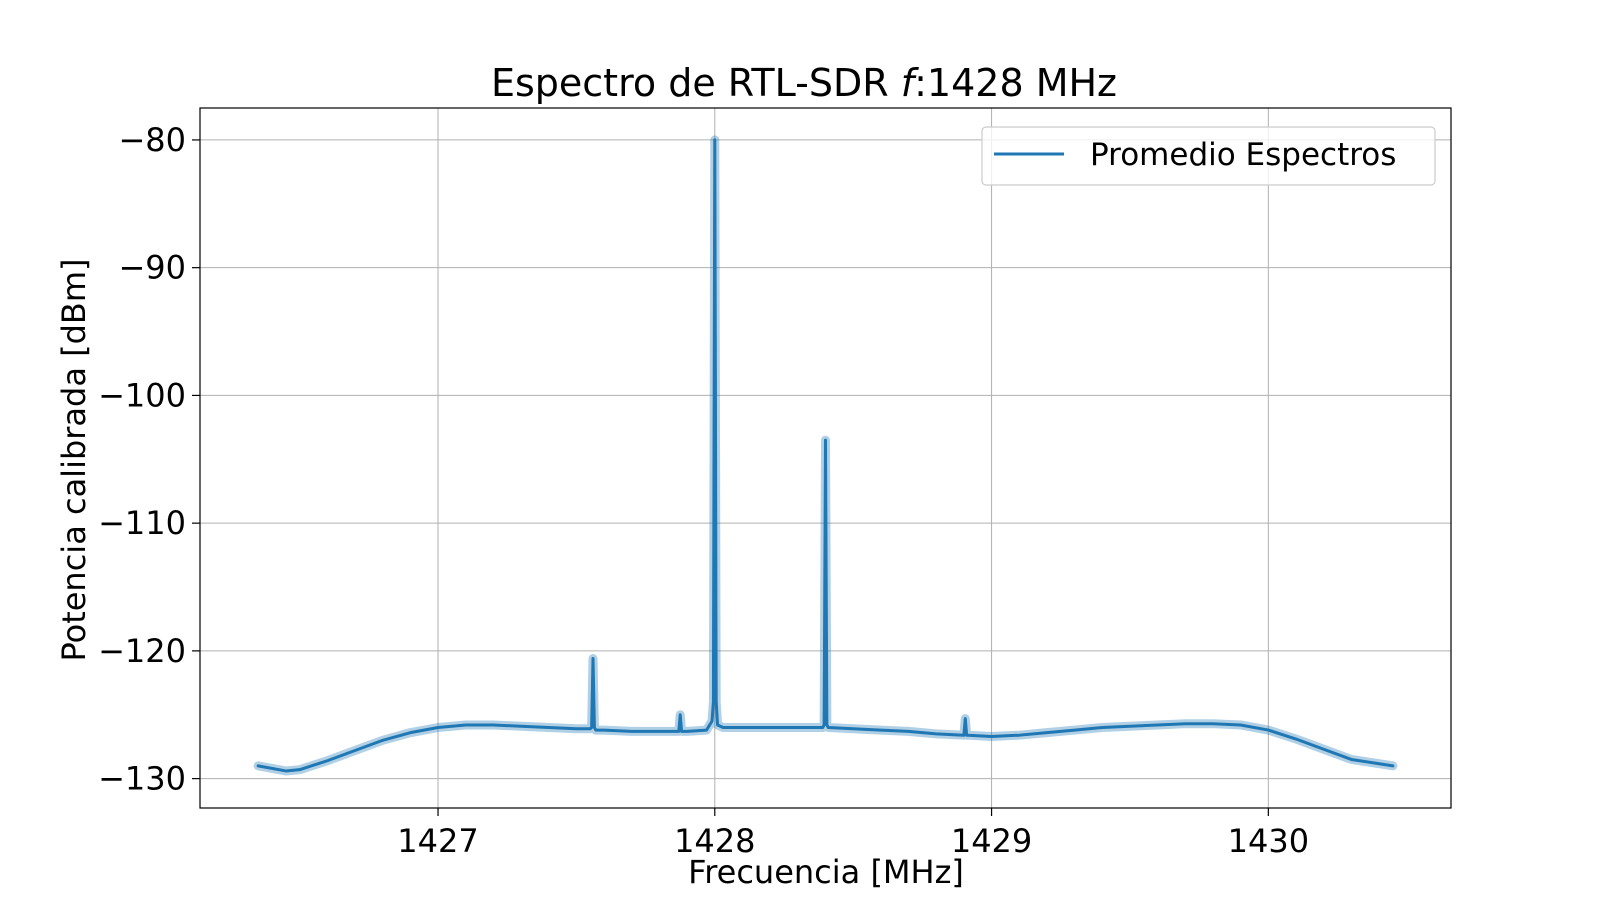  What do you see at coordinates (152, 268) in the screenshot?
I see `y-tick-label: −90` at bounding box center [152, 268].